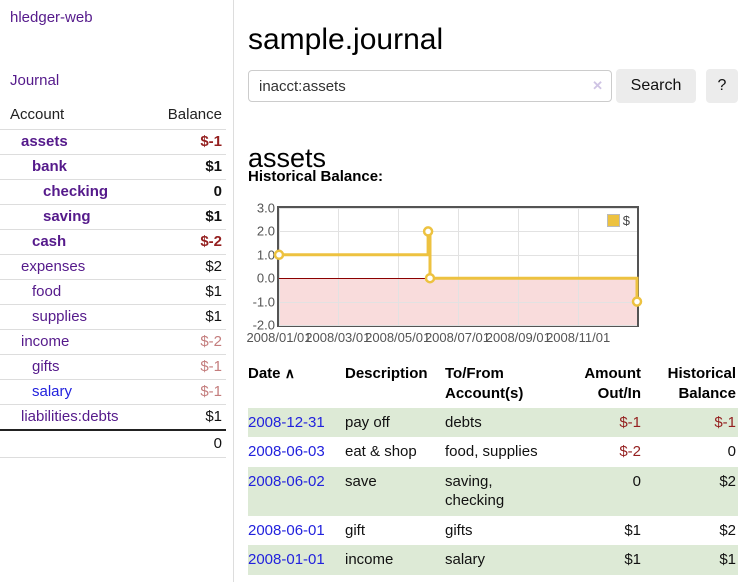 This screenshot has width=742, height=582. I want to click on transaction-date-cell: 2008-06-01, so click(296, 531).